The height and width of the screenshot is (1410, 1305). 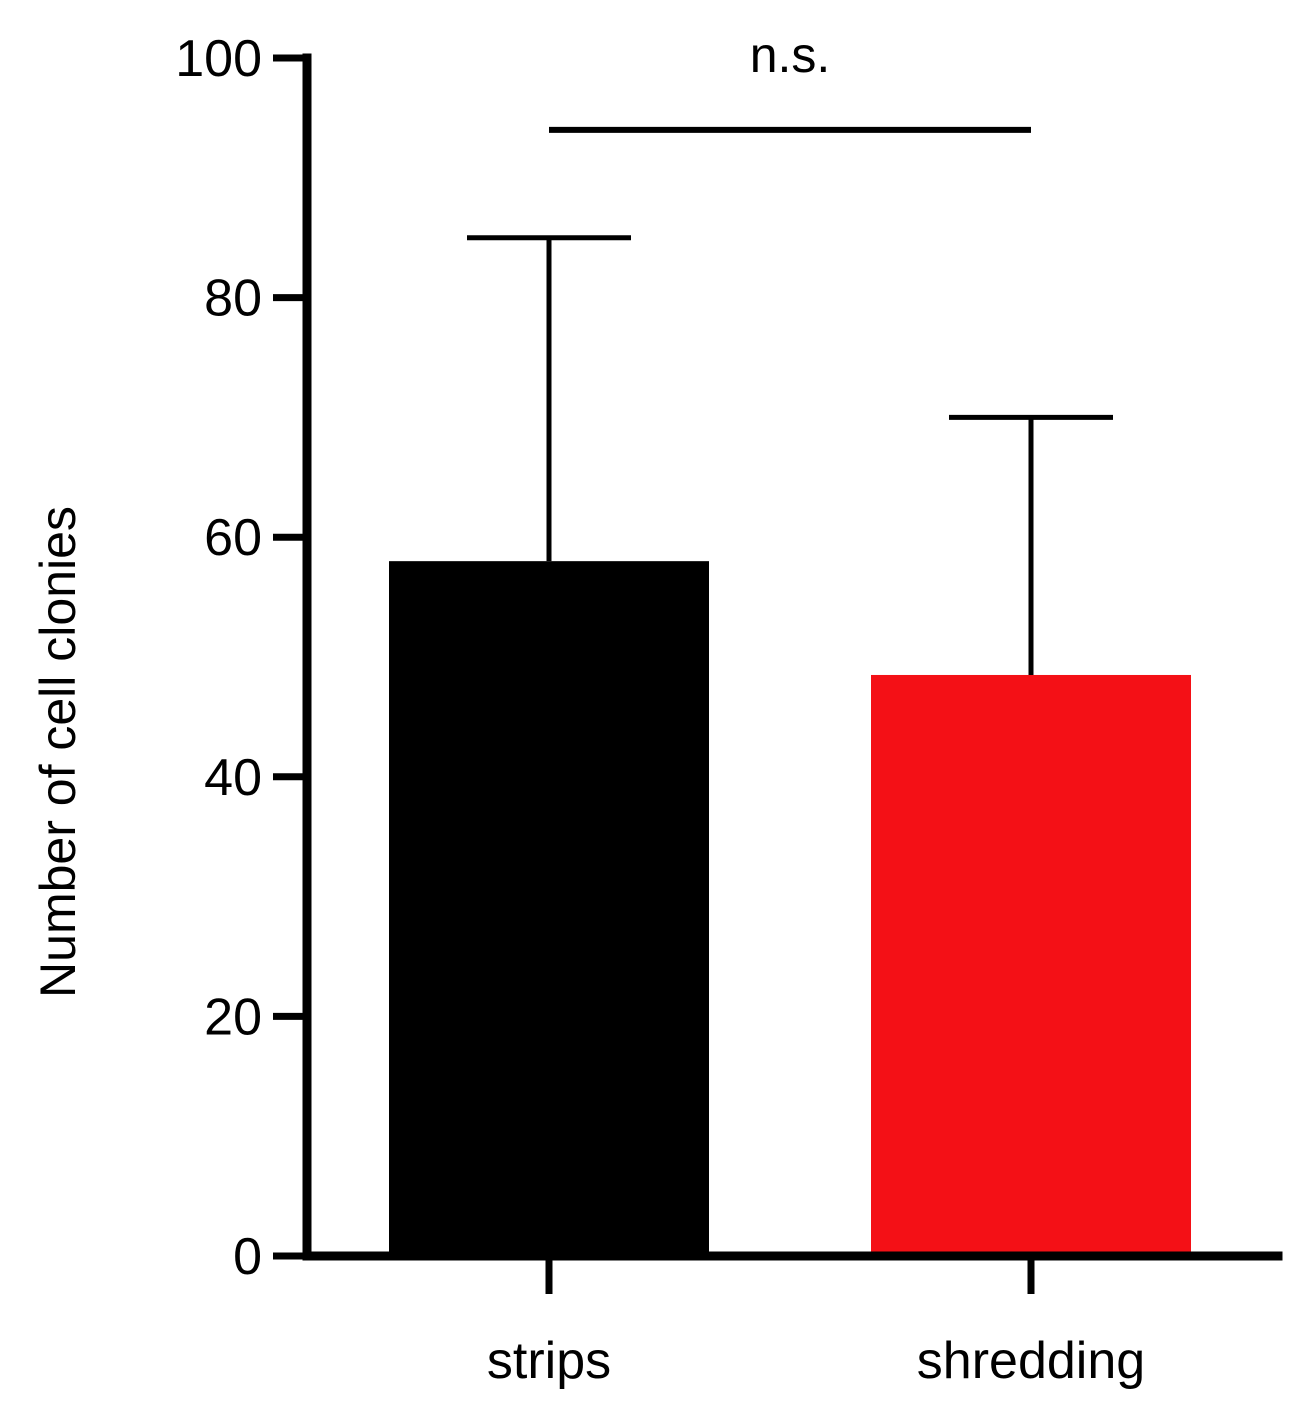 I want to click on y-axis-label: Number of cell clonies, so click(x=58, y=752).